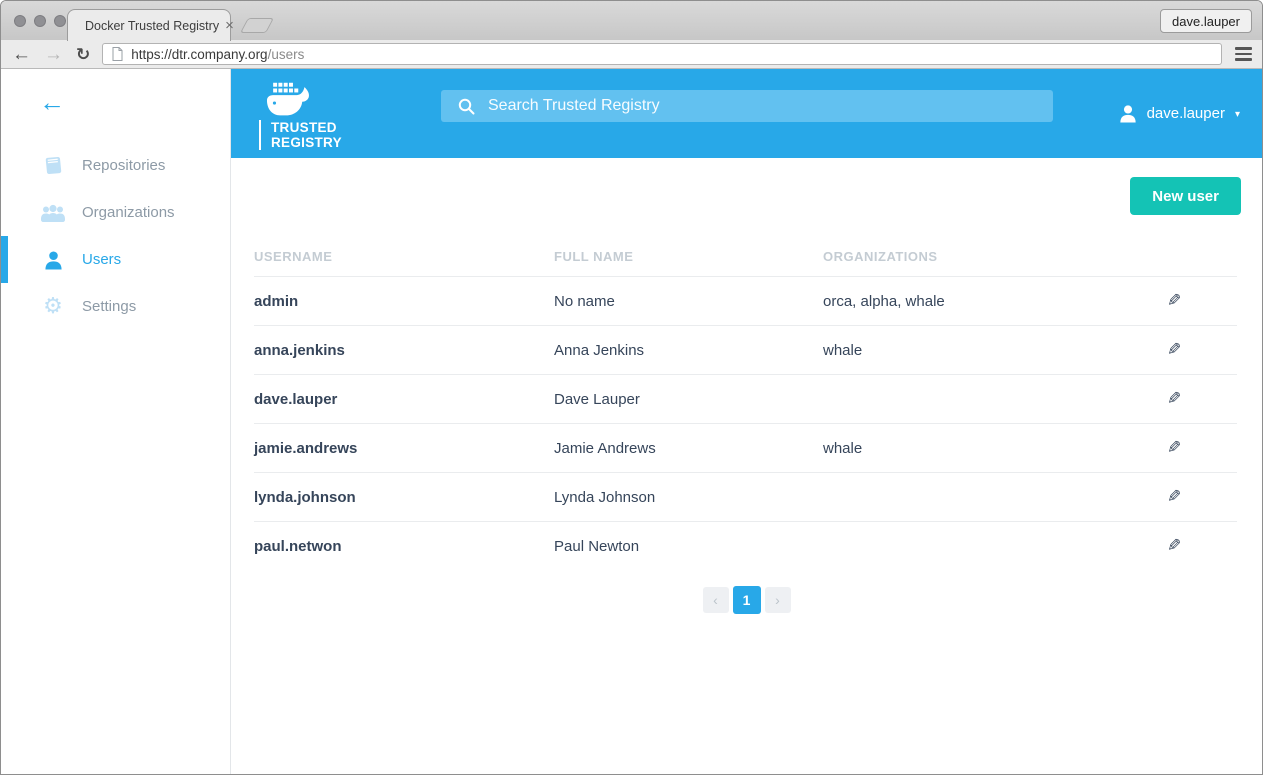 Image resolution: width=1263 pixels, height=775 pixels. What do you see at coordinates (60, 21) in the screenshot?
I see `zoom-window-button` at bounding box center [60, 21].